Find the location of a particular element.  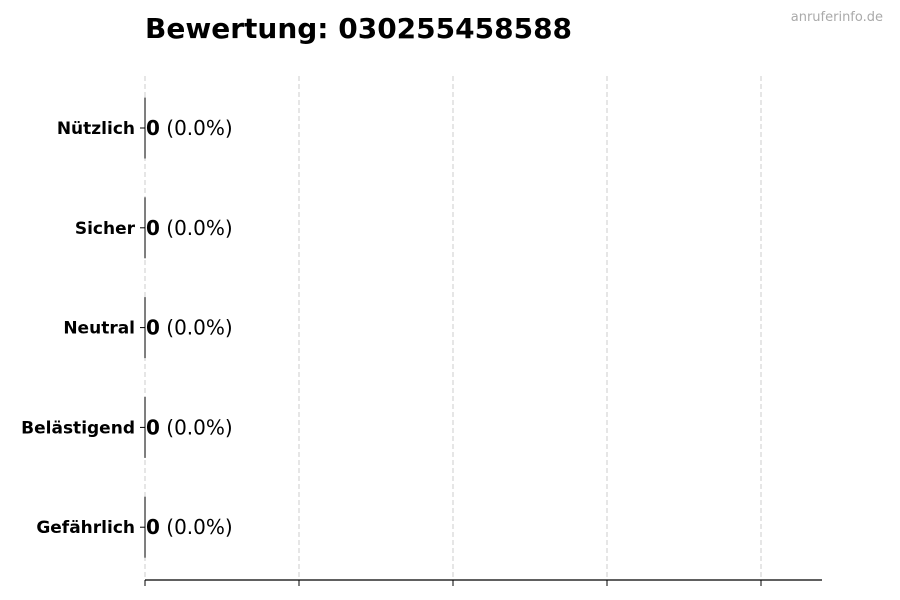

y-tick-label: Nützlich is located at coordinates (96, 129).